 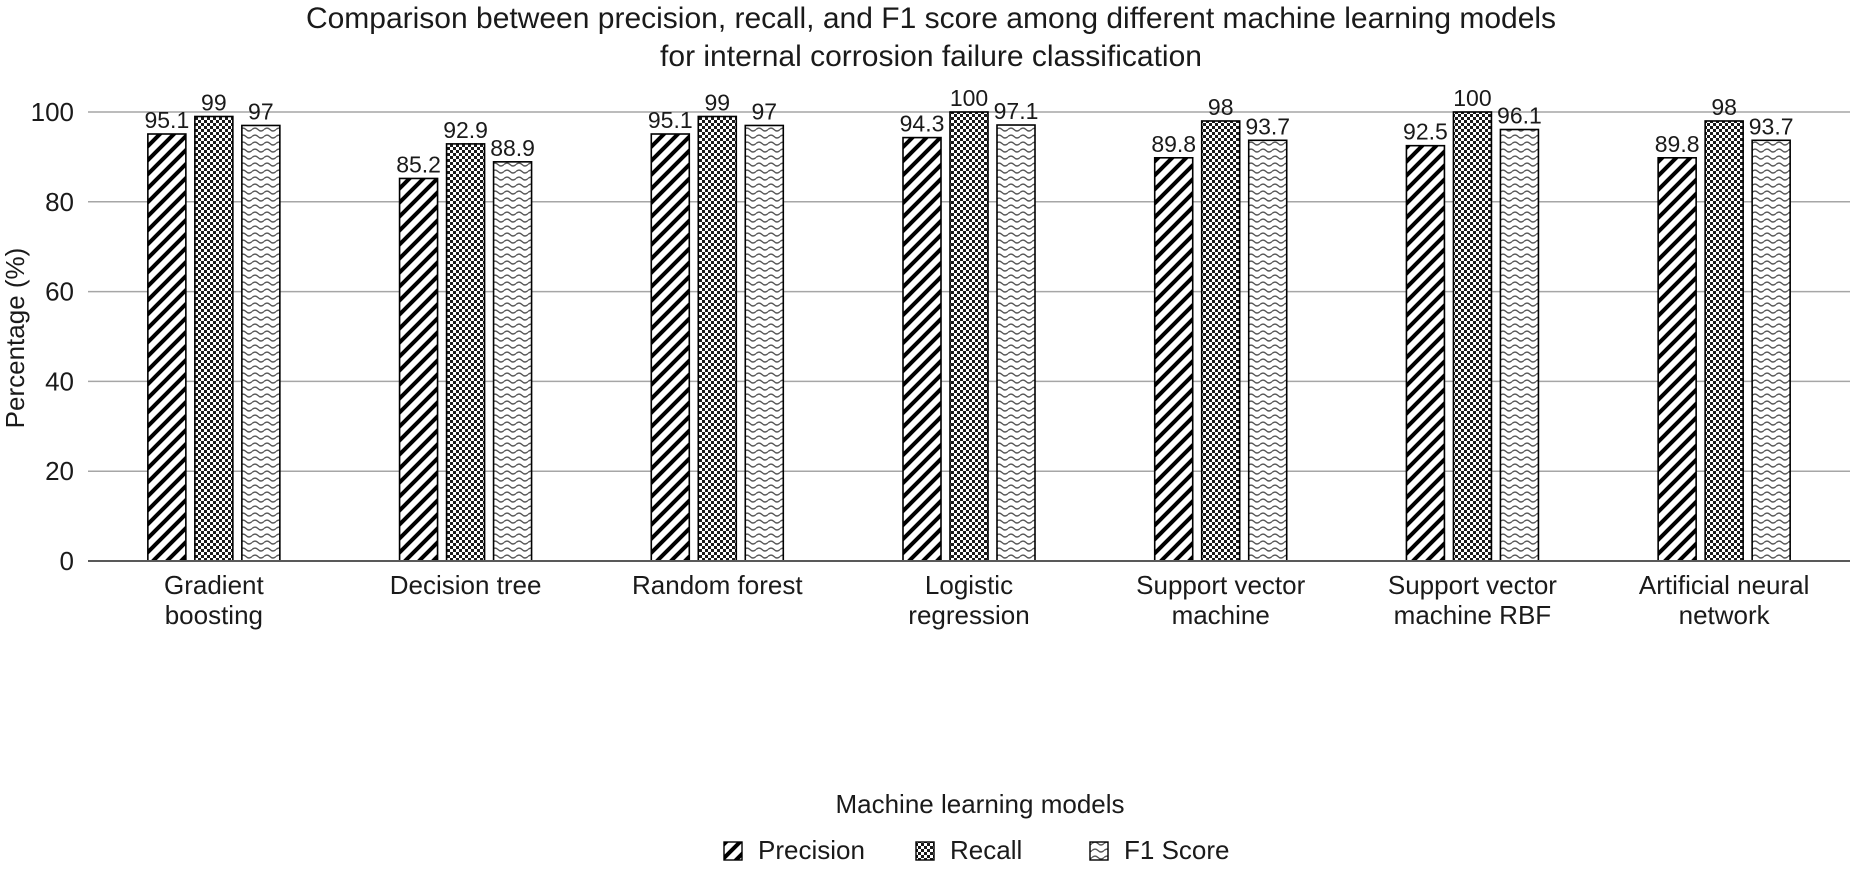 I want to click on y-axis-title: Percentage (%), so click(x=15, y=338).